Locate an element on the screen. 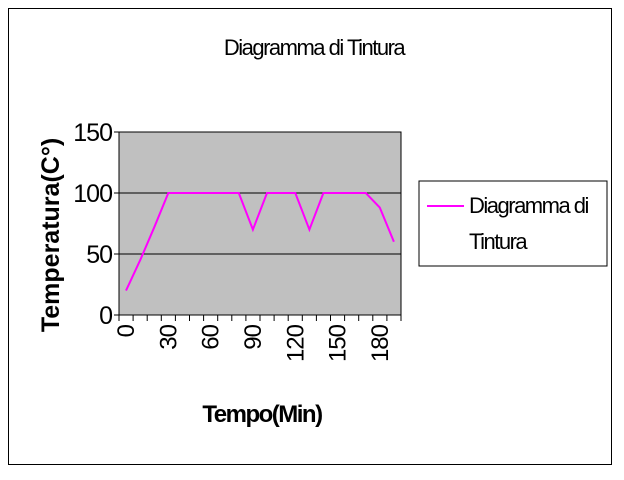  series-group is located at coordinates (260, 242).